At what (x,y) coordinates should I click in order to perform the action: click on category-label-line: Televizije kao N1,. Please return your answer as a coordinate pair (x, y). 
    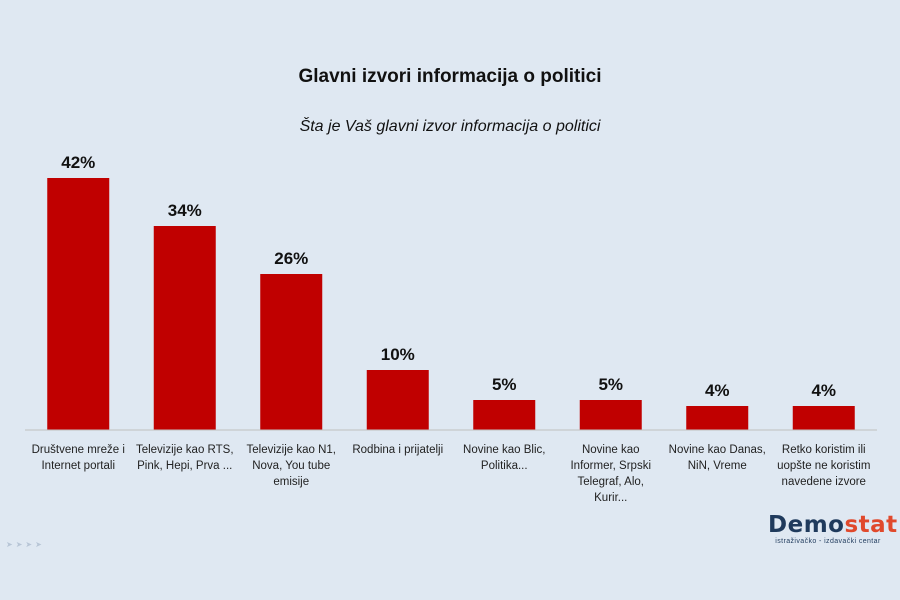
    Looking at the image, I should click on (291, 450).